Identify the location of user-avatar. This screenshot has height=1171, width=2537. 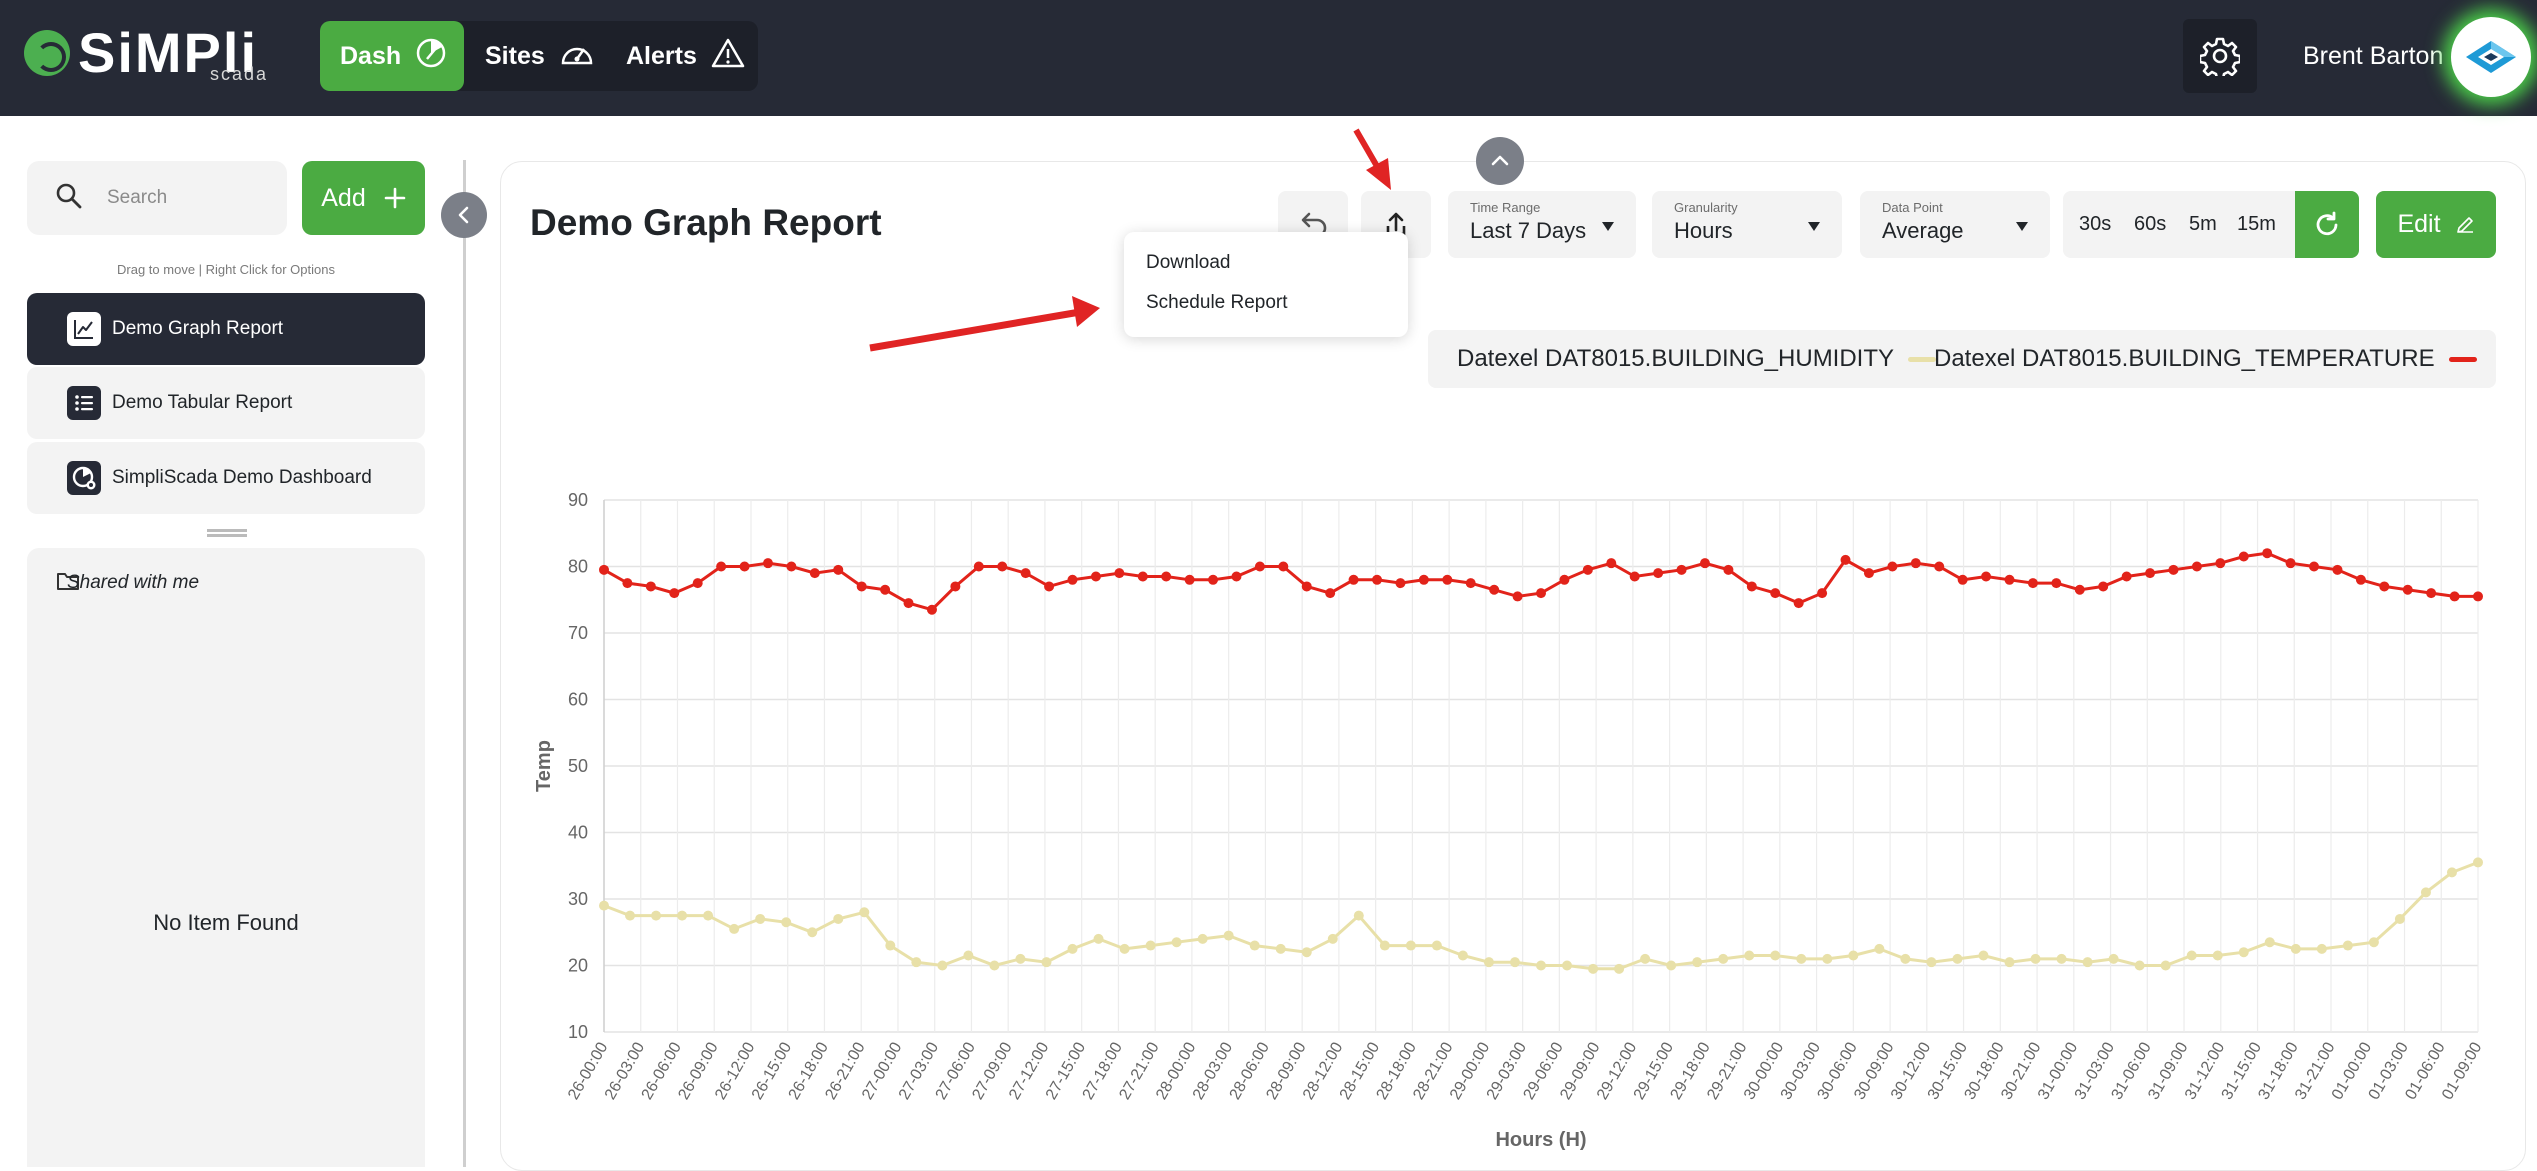
(2491, 57).